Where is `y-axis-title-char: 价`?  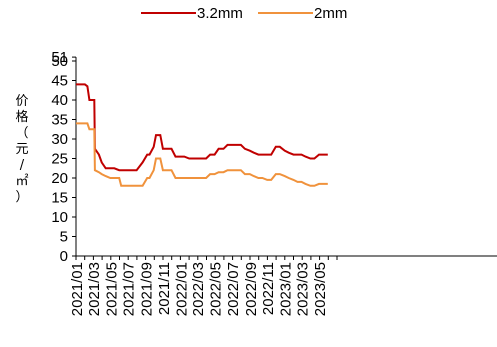
y-axis-title-char: 价 is located at coordinates (21, 101).